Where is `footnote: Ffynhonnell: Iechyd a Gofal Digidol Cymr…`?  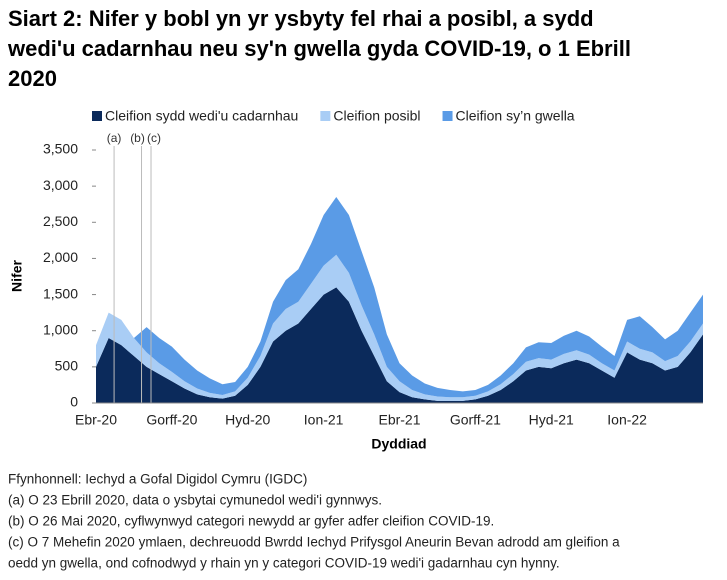
footnote: Ffynhonnell: Iechyd a Gofal Digidol Cymr… is located at coordinates (157, 479).